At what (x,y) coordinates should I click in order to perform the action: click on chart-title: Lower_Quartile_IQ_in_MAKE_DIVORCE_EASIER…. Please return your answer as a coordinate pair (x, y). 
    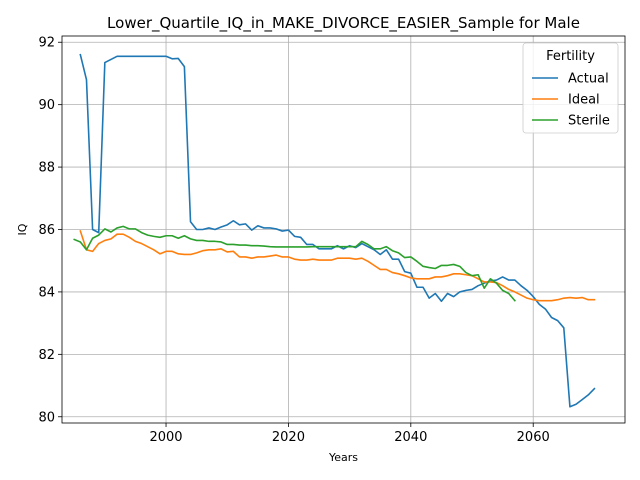
    Looking at the image, I should click on (343, 23).